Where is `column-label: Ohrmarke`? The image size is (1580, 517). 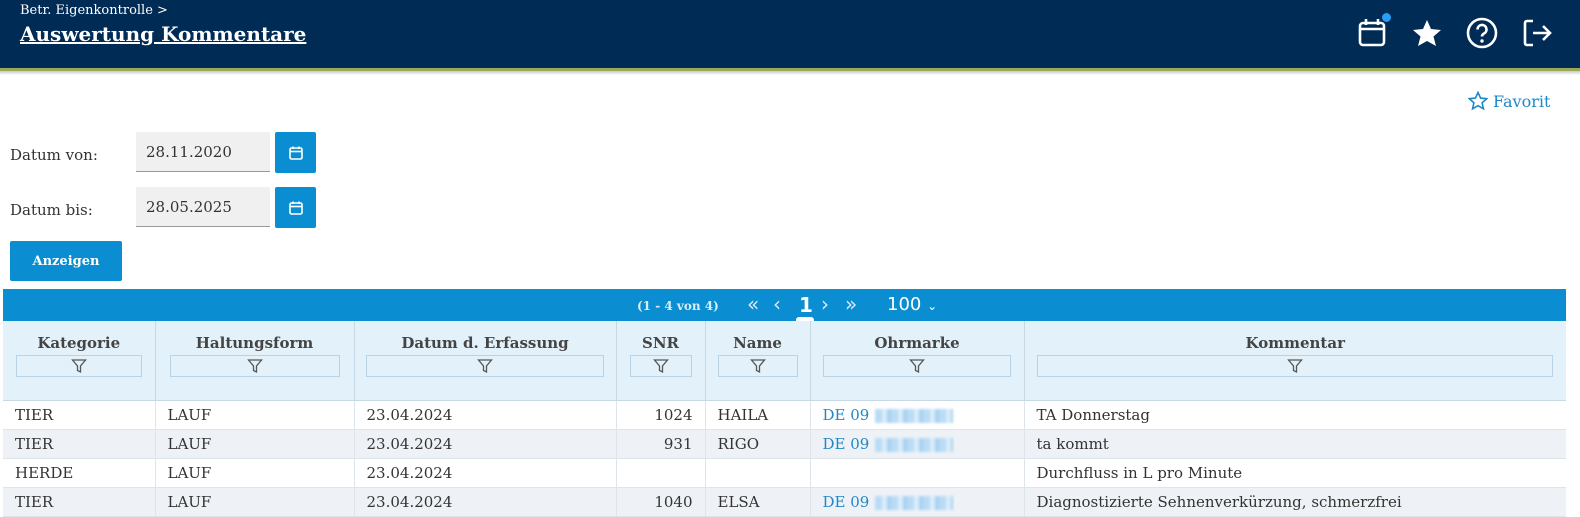
column-label: Ohrmarke is located at coordinates (917, 343).